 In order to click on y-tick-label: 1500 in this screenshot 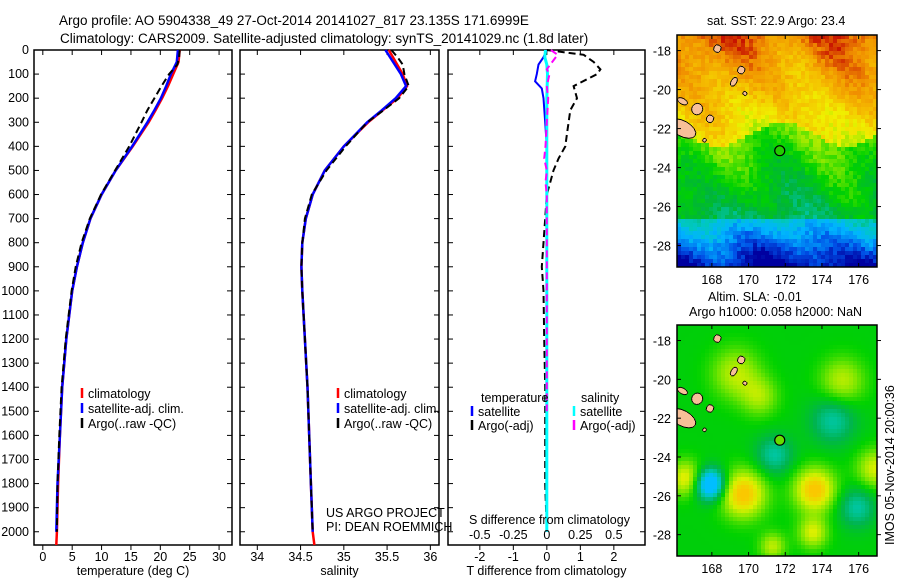, I will do `click(15, 411)`.